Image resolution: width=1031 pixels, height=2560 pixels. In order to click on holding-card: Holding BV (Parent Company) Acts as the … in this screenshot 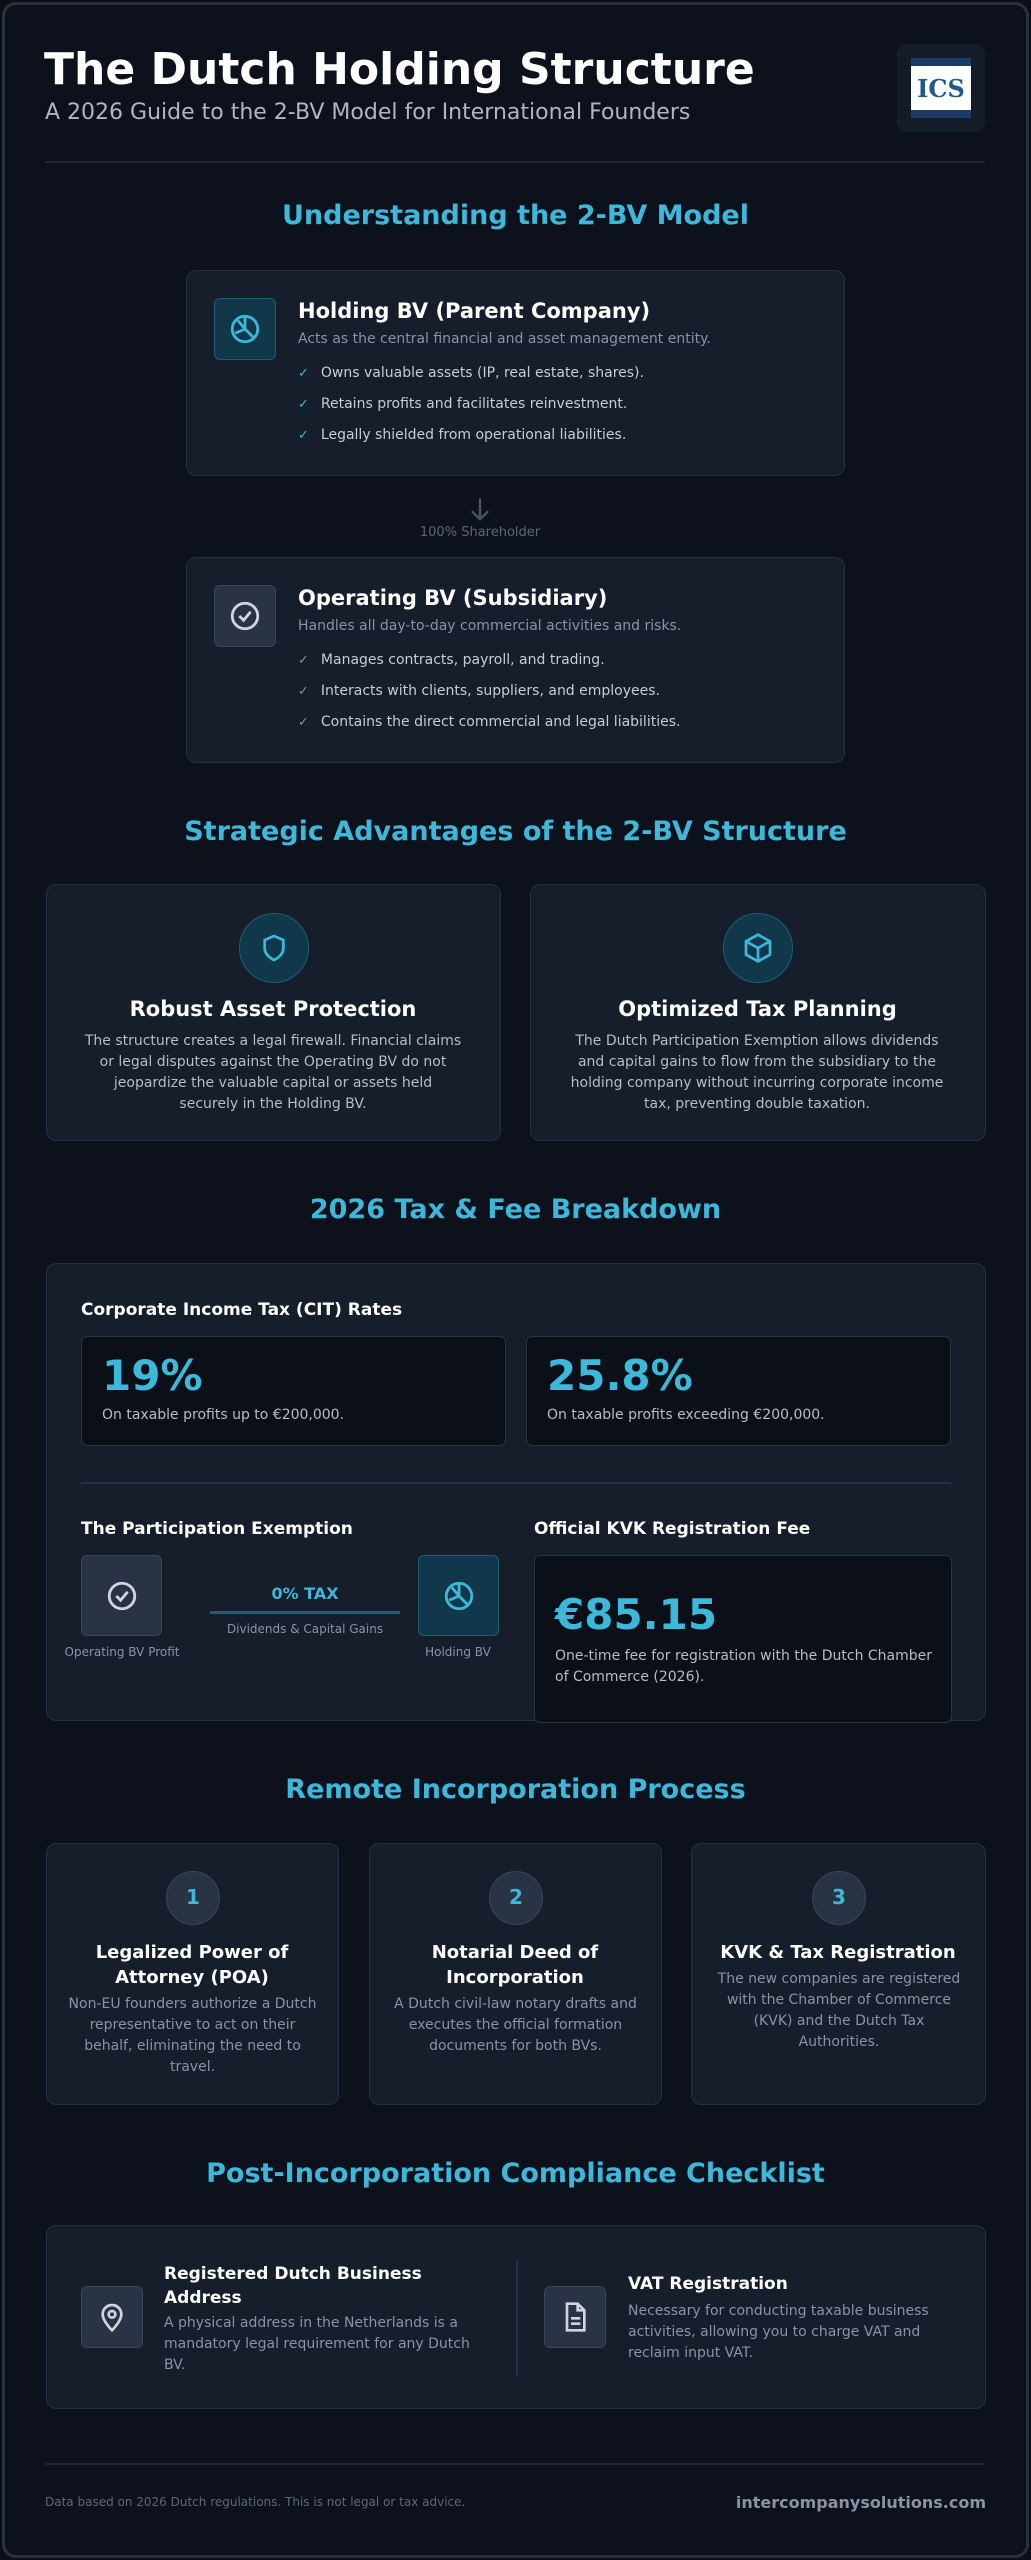, I will do `click(515, 373)`.